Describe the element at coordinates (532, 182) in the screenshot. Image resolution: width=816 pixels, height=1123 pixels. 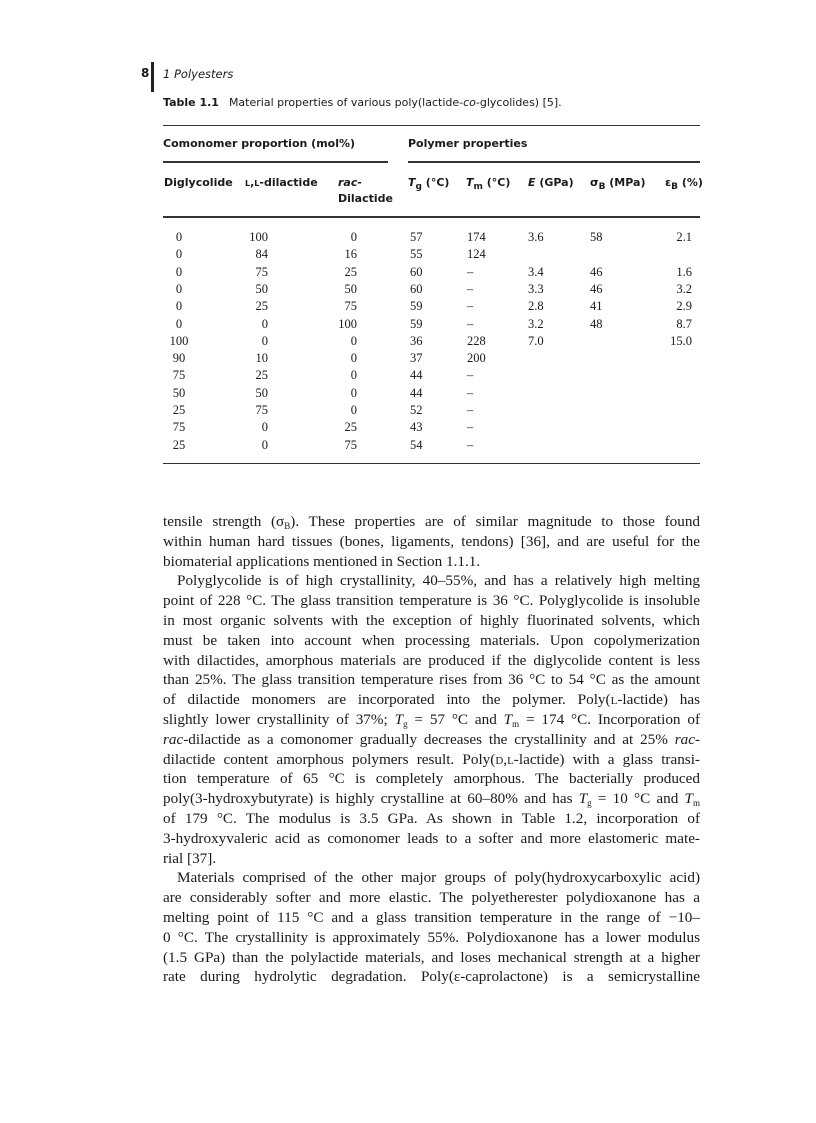
I see `text-segment: E` at that location.